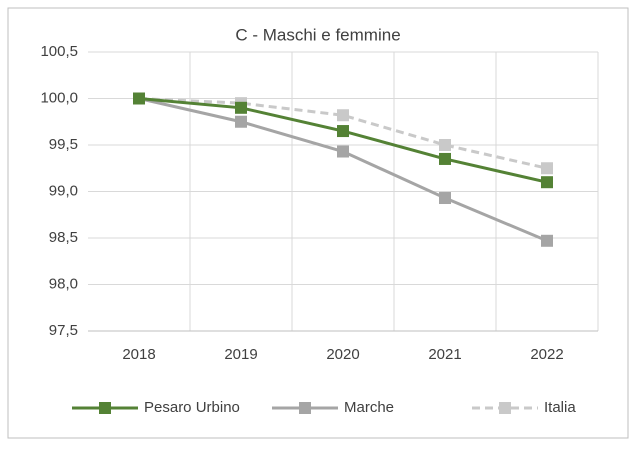  What do you see at coordinates (63, 144) in the screenshot?
I see `y-tick-label: 99,5` at bounding box center [63, 144].